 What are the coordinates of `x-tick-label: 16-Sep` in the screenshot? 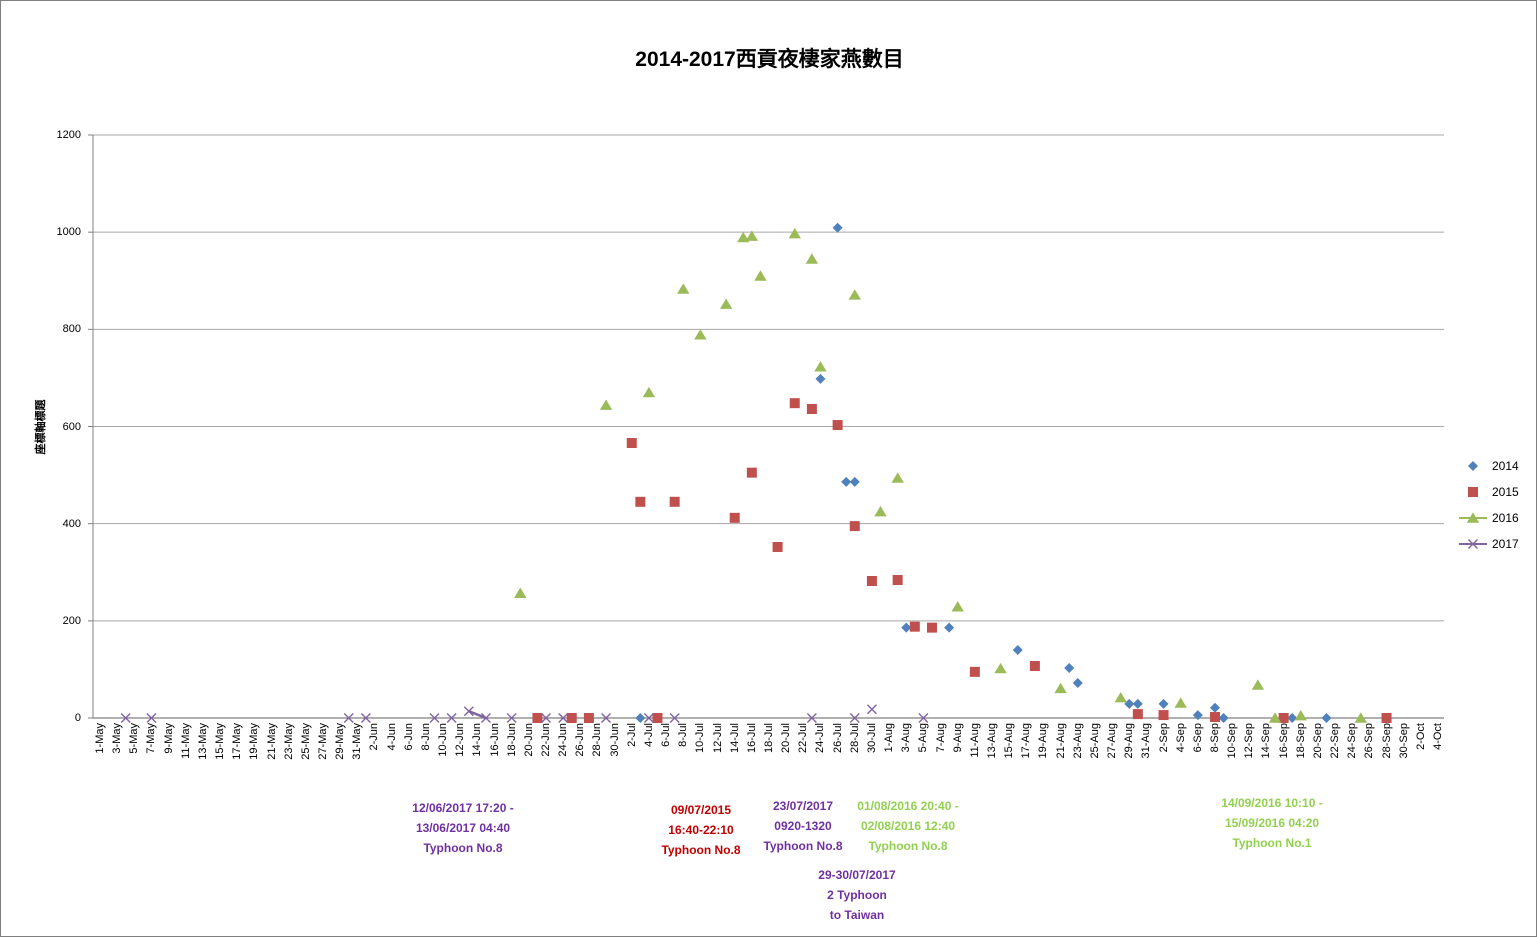 It's located at (1283, 741).